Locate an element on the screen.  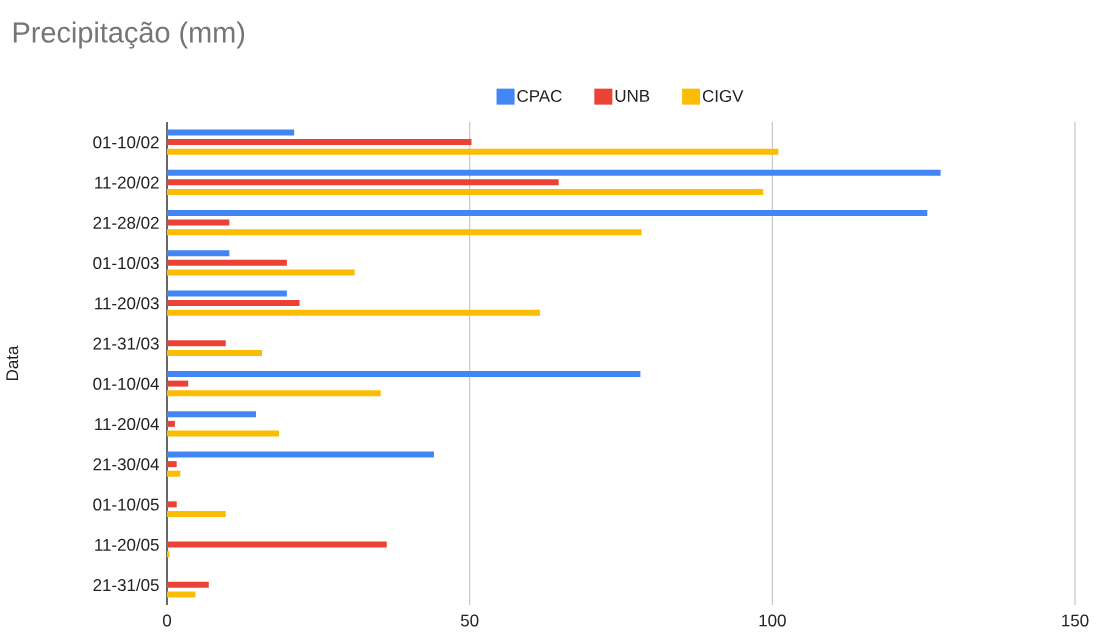
x-tick-label: 50 is located at coordinates (469, 620).